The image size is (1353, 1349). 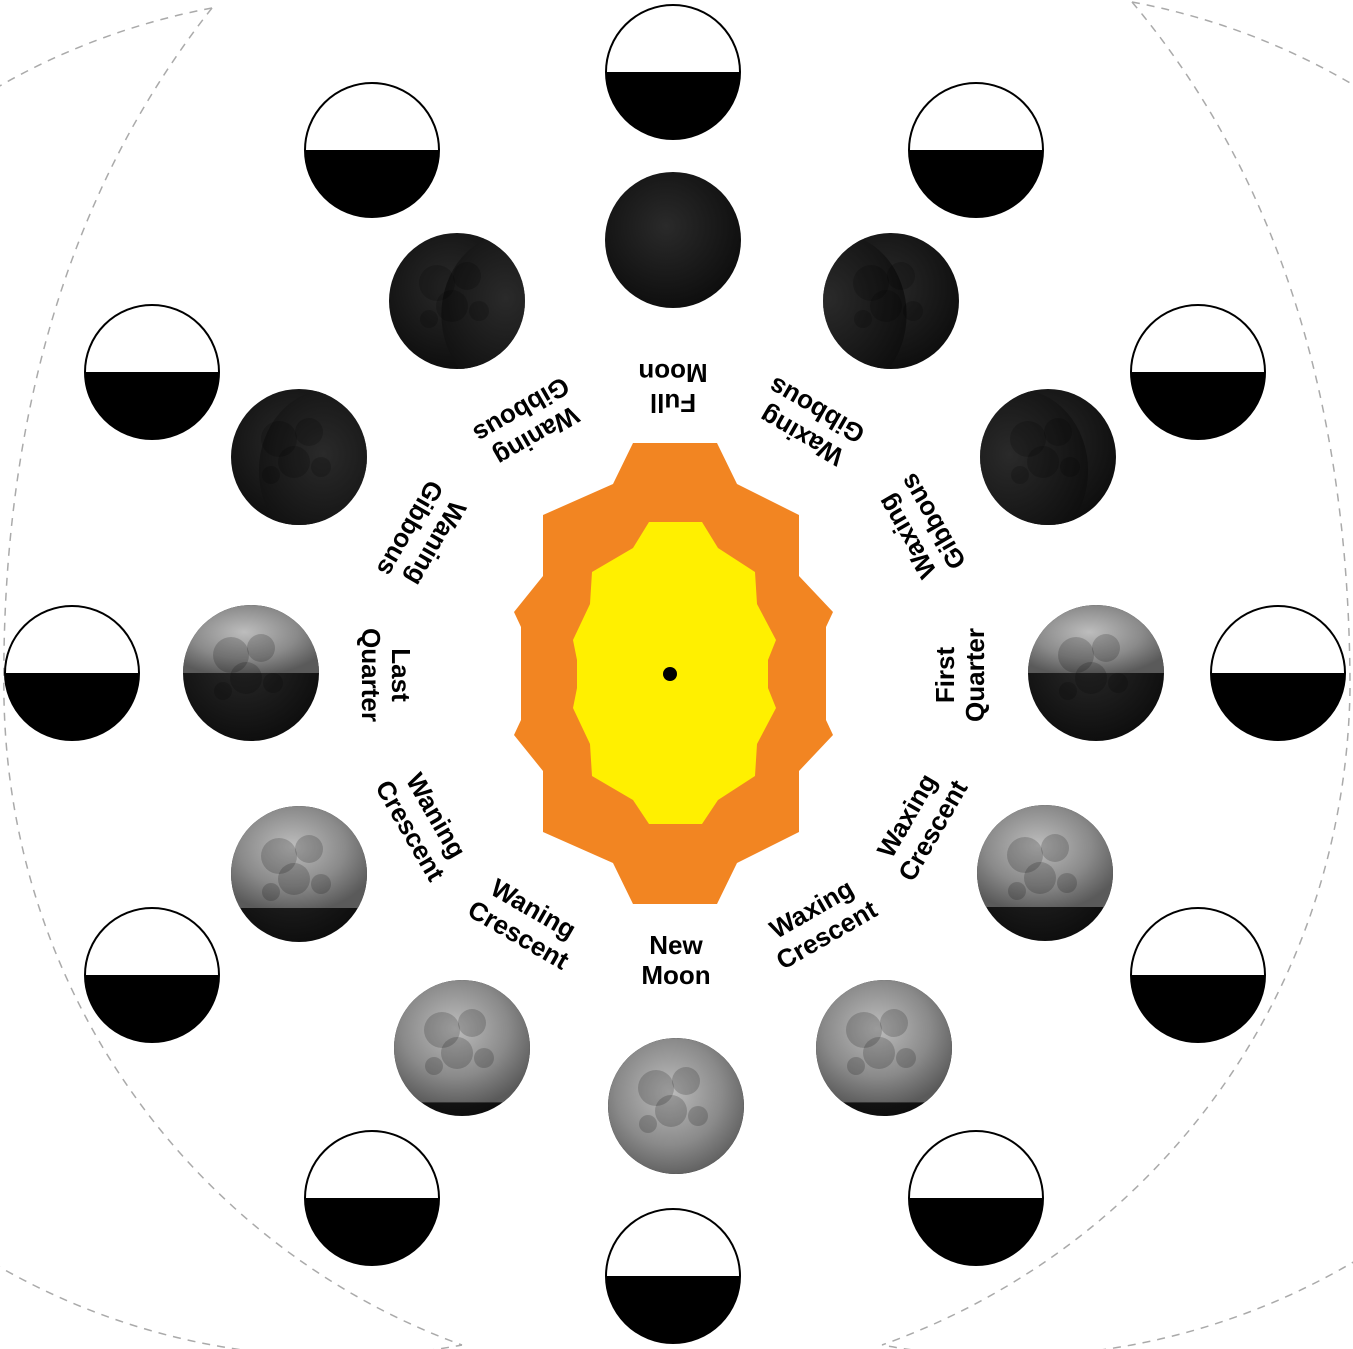 I want to click on label-waxing-crescent-1: WaxingCrescent, so click(x=920, y=823).